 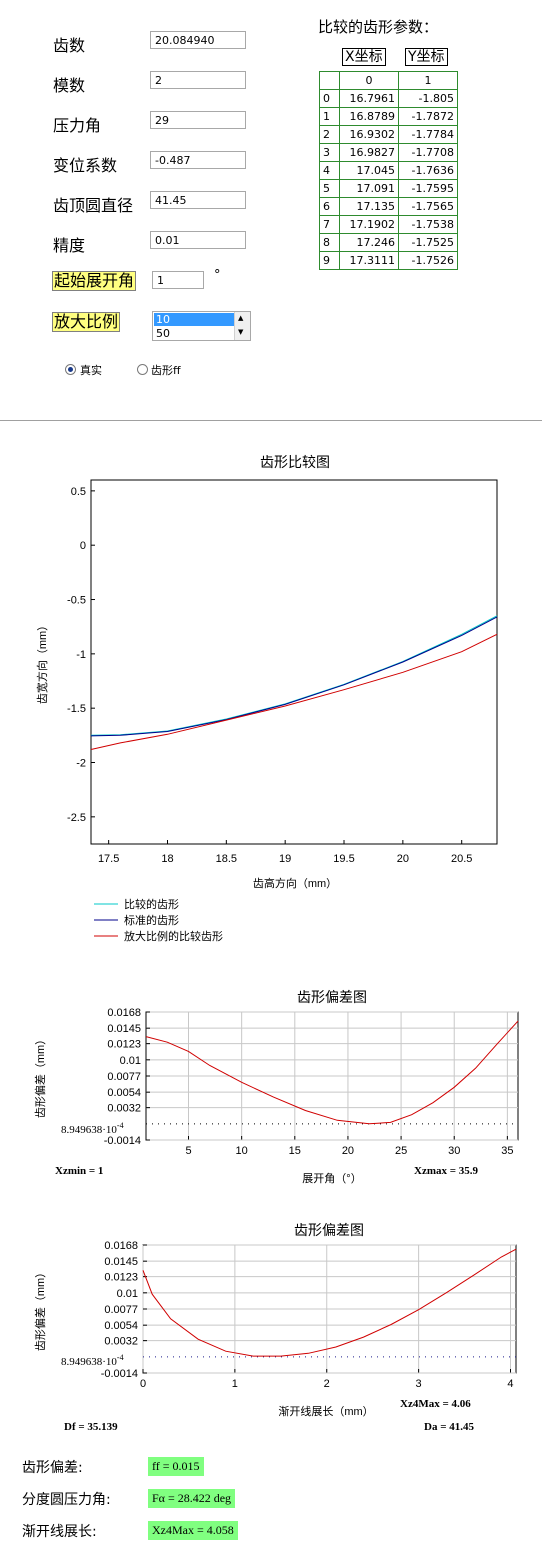 I want to click on y-cell: -1.7784, so click(x=428, y=134).